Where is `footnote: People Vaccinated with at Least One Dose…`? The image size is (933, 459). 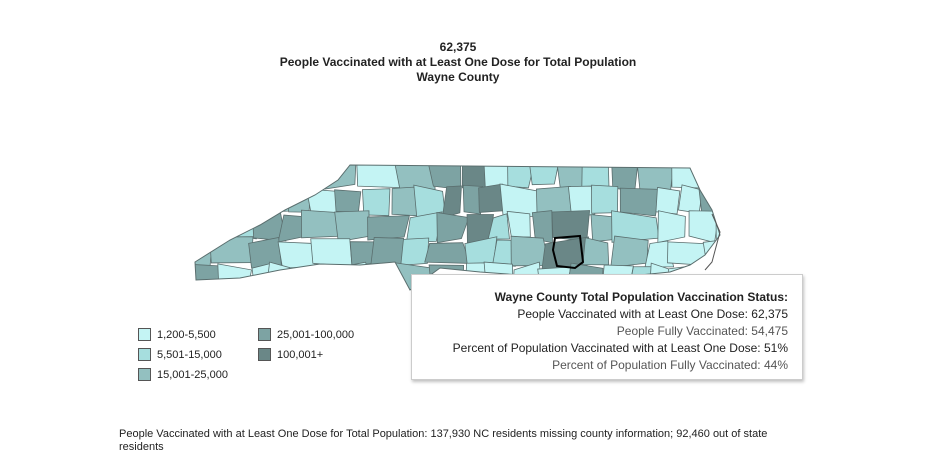 footnote: People Vaccinated with at Least One Dose… is located at coordinates (443, 440).